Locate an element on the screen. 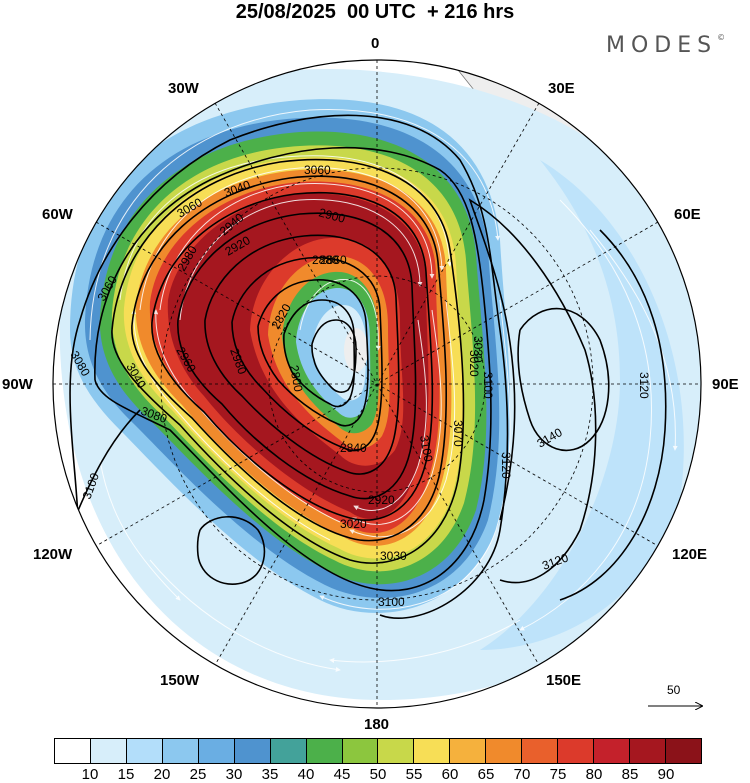 The height and width of the screenshot is (783, 750). colorbar-tick-label: 90 is located at coordinates (666, 774).